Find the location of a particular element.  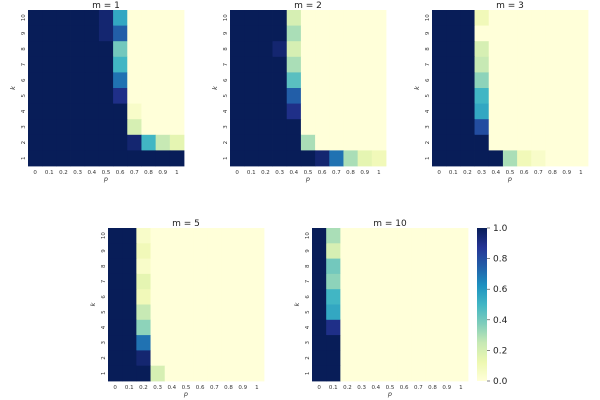

x-tick-label: 0.6 is located at coordinates (404, 388).